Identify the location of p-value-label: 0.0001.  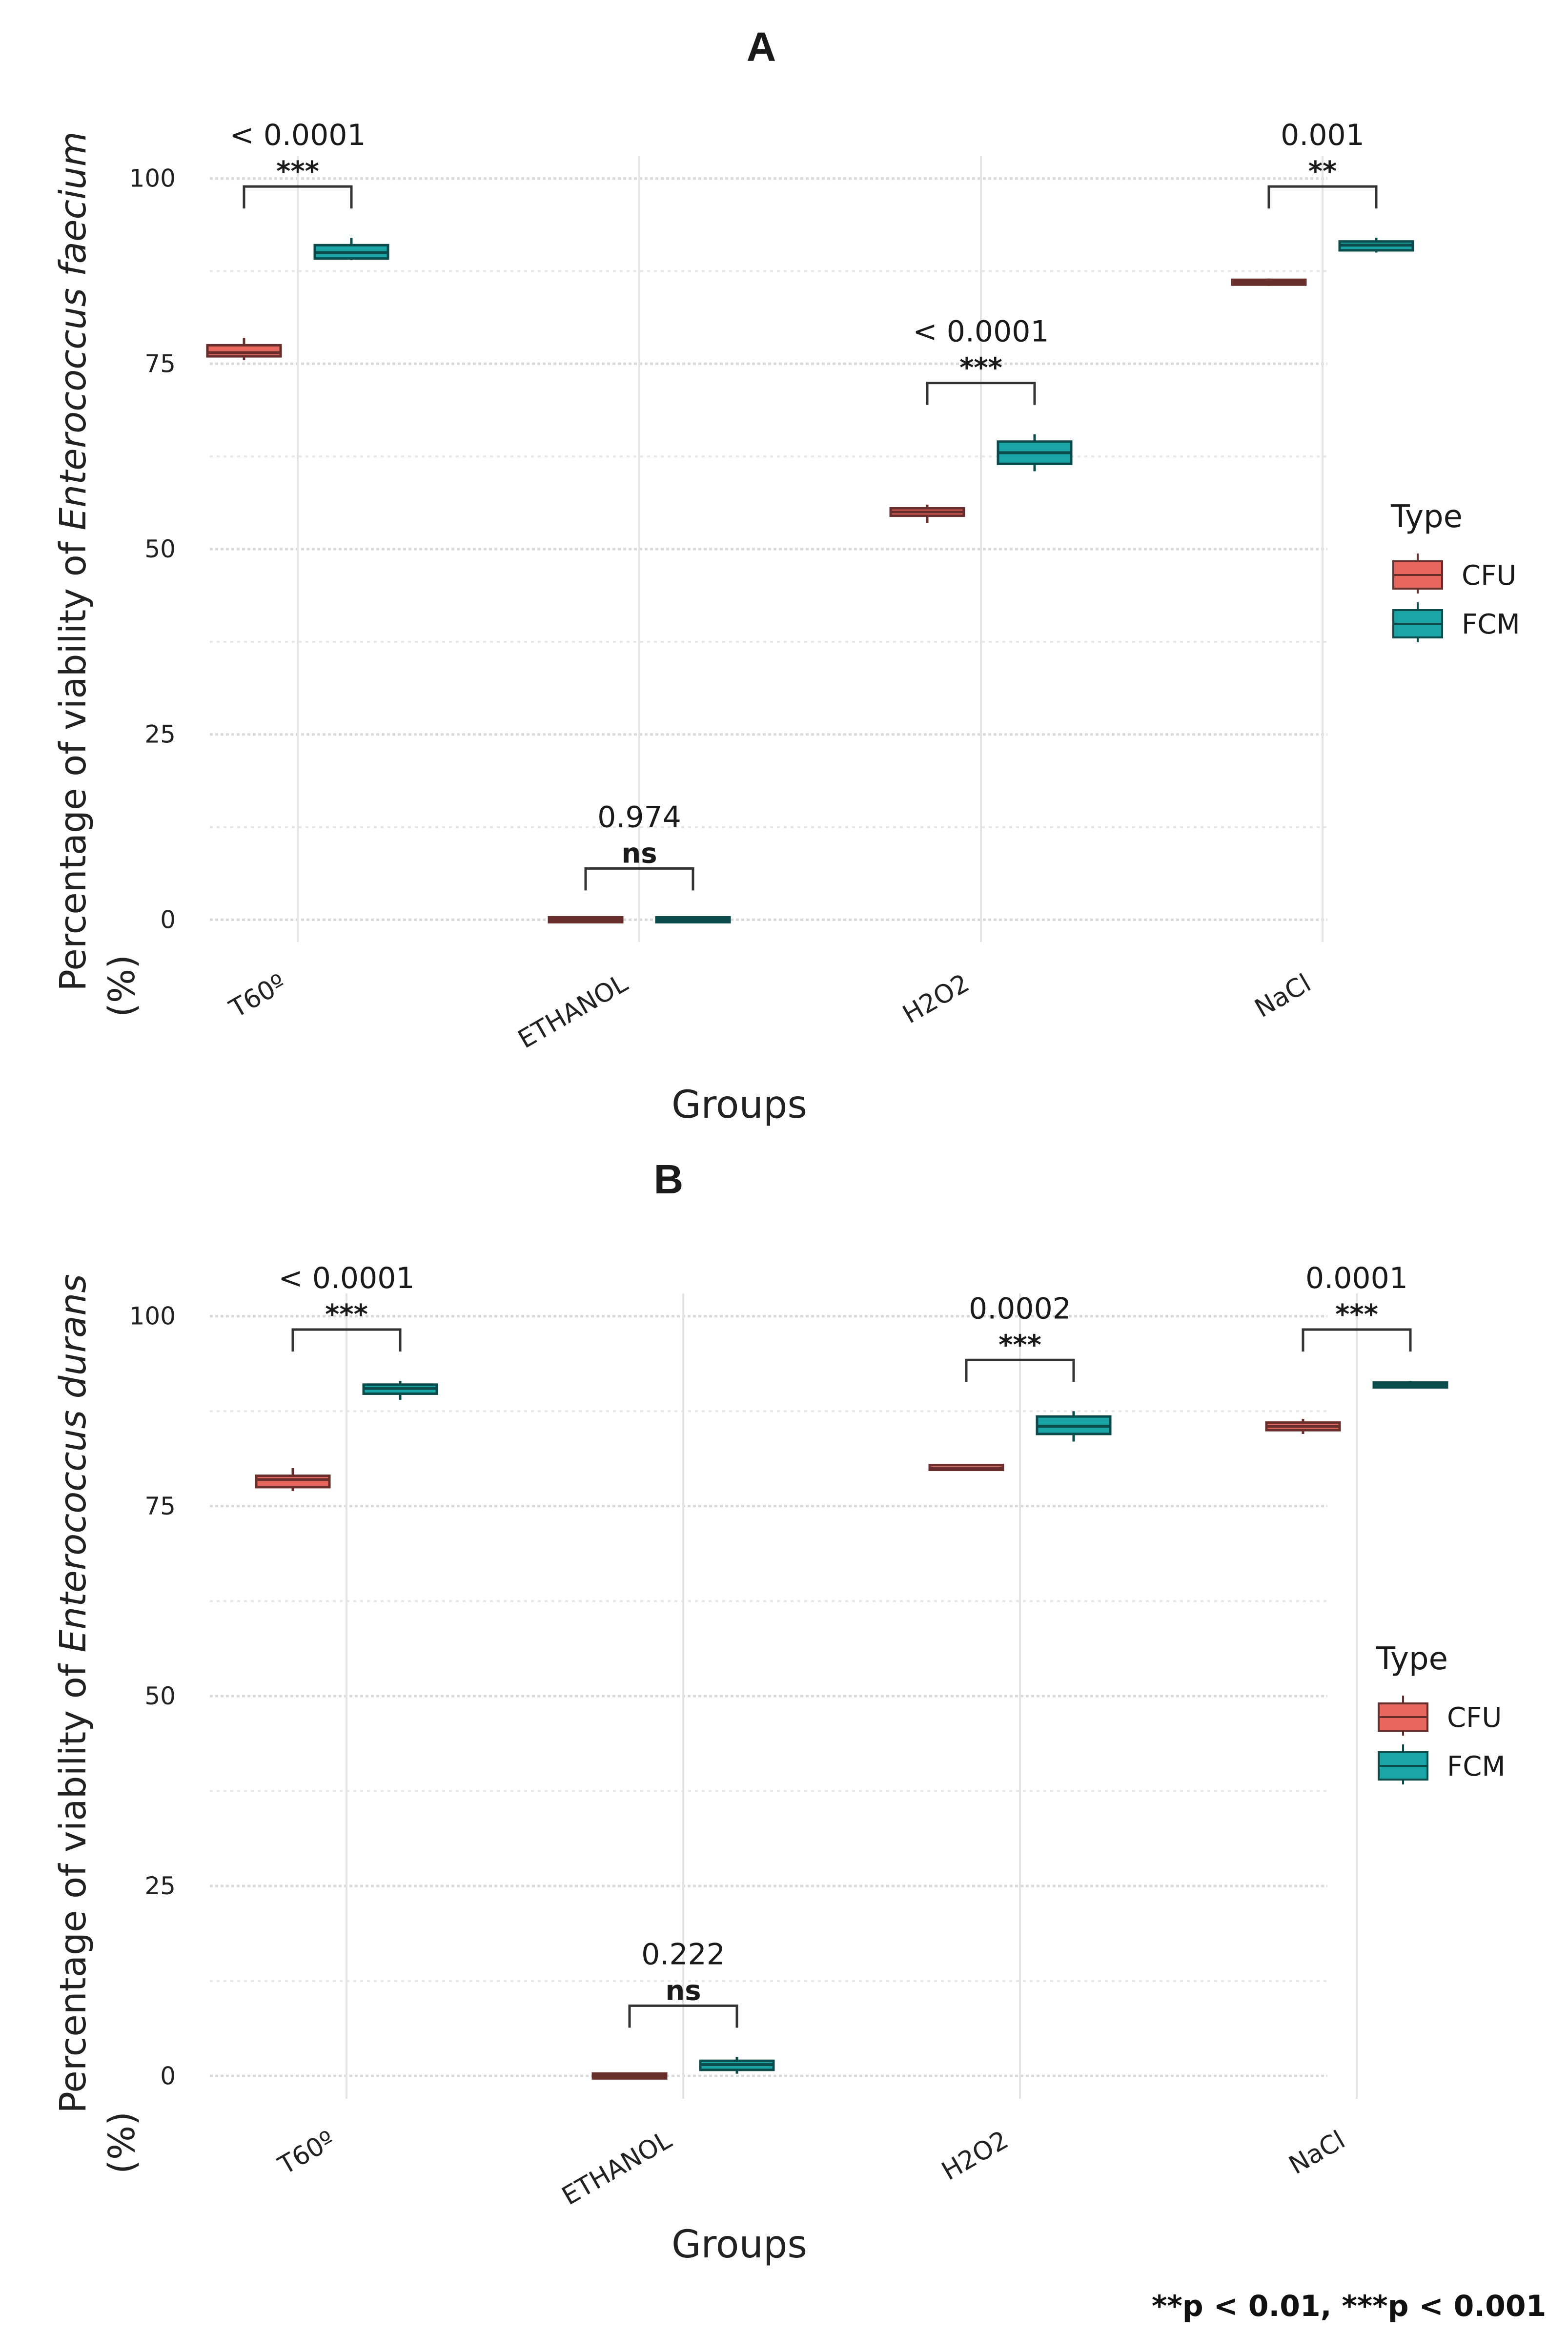
(1356, 1278).